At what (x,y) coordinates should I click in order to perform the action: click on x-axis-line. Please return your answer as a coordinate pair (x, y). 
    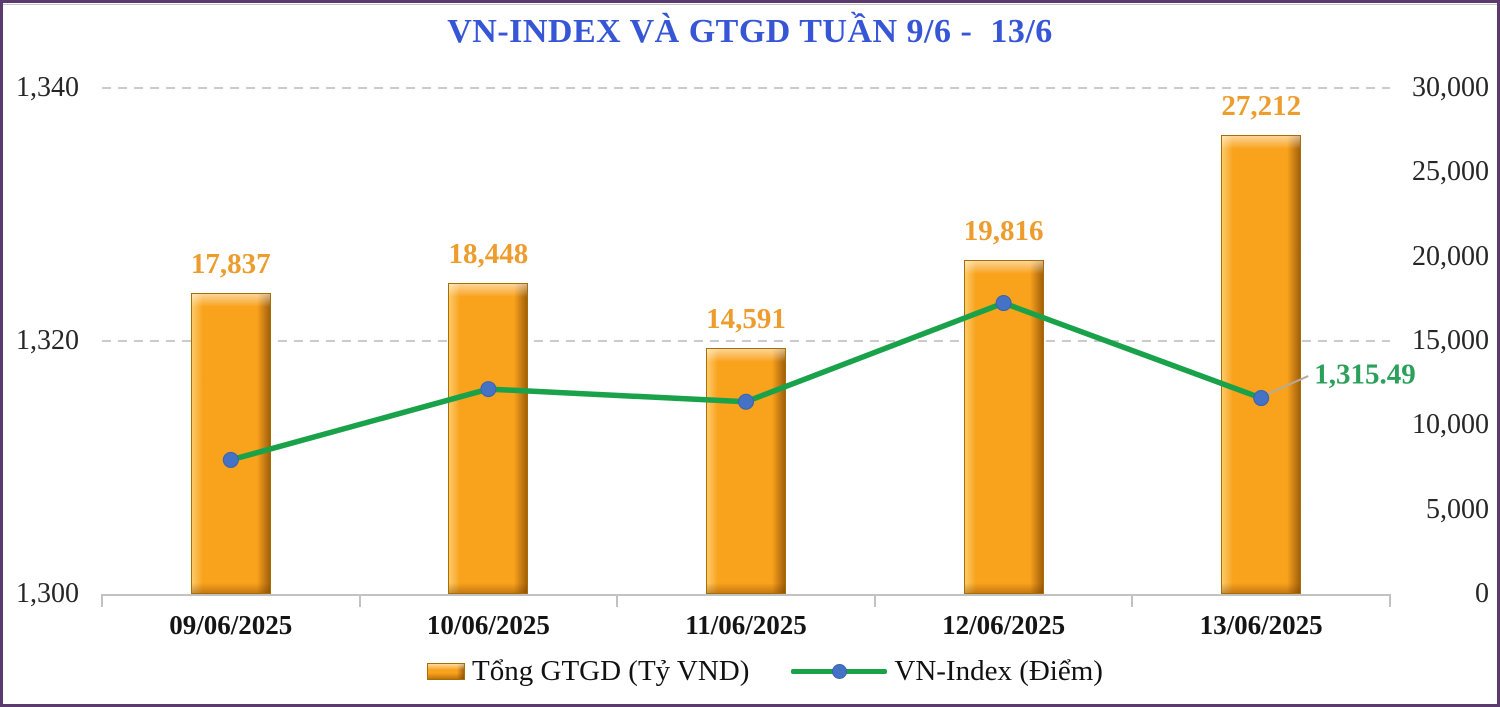
    Looking at the image, I should click on (746, 595).